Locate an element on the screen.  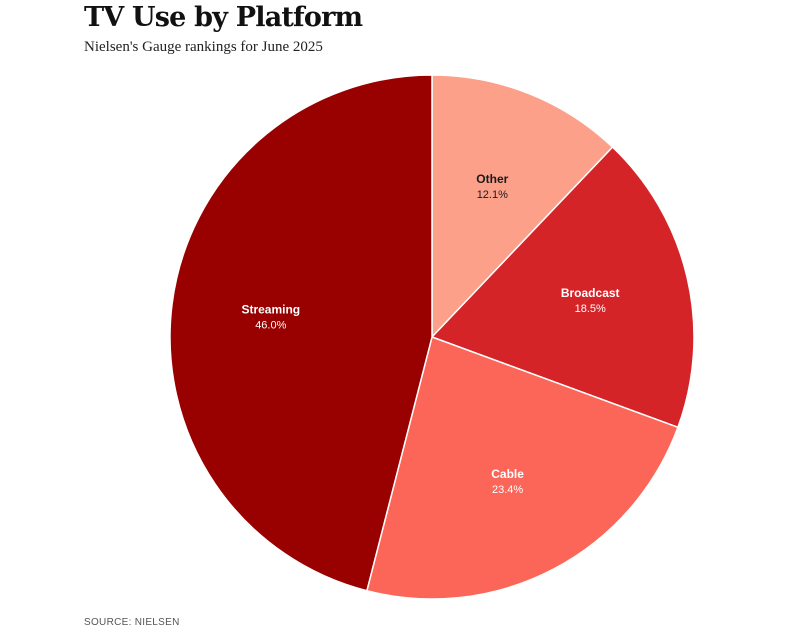
slice-value-other: 12.1% is located at coordinates (492, 195).